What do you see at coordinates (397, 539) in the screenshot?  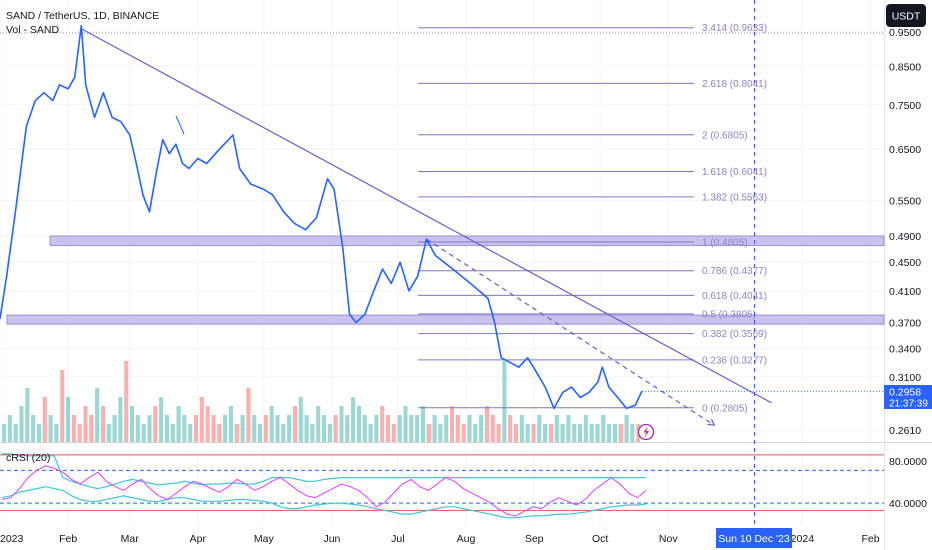 I see `time-tick-label: Jul` at bounding box center [397, 539].